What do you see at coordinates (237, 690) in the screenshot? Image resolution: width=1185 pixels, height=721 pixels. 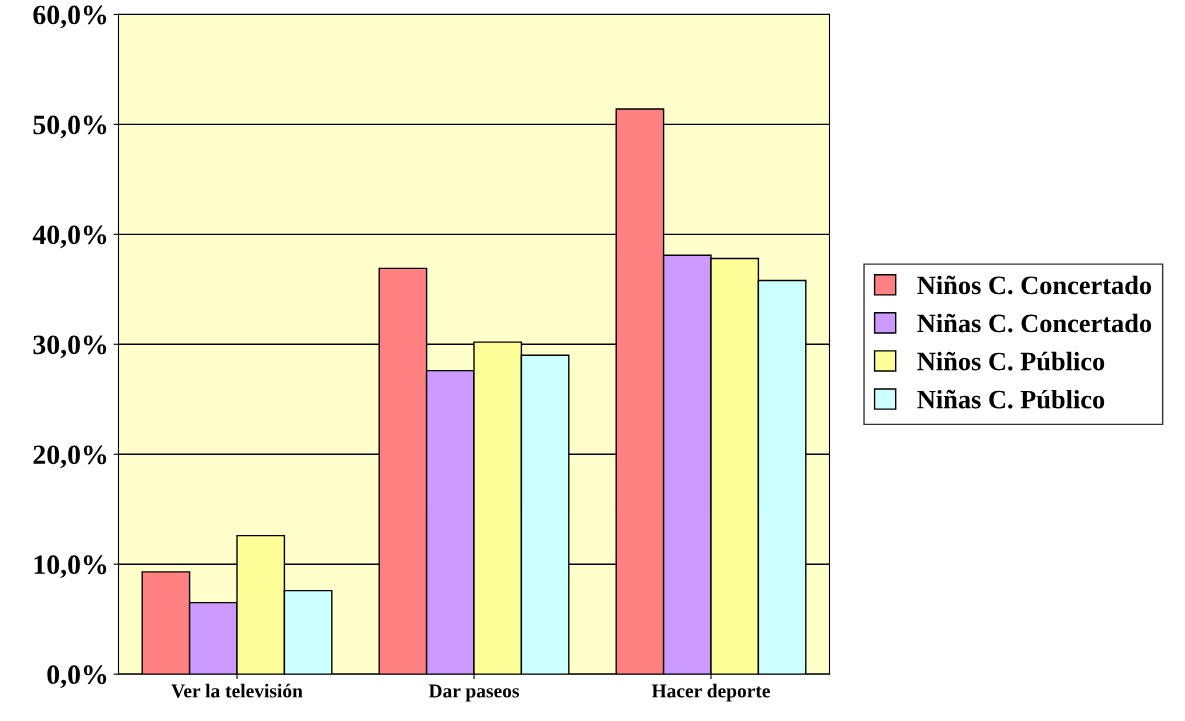 I see `x-tick-label: Ver la televisión` at bounding box center [237, 690].